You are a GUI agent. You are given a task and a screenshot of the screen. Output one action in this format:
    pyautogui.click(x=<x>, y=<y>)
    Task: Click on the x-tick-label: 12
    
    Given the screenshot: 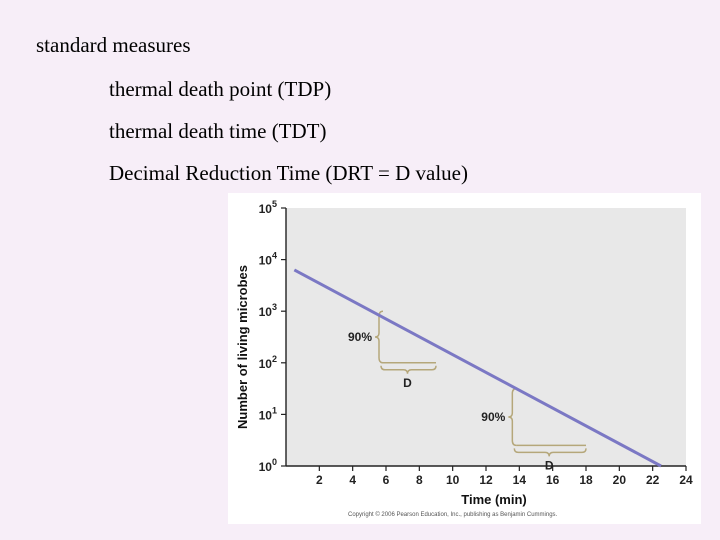 What is the action you would take?
    pyautogui.click(x=486, y=480)
    